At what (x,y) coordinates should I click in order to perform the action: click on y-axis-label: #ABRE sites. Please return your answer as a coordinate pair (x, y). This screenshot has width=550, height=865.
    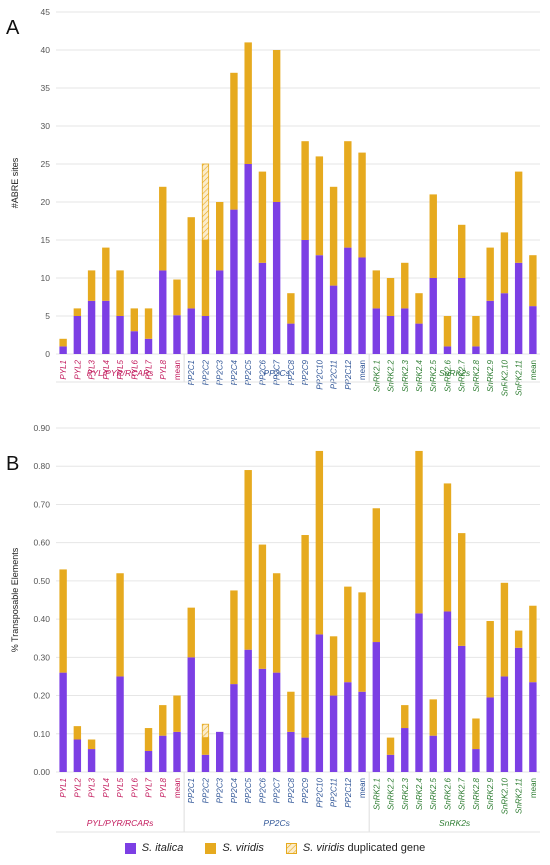
    Looking at the image, I should click on (15, 182).